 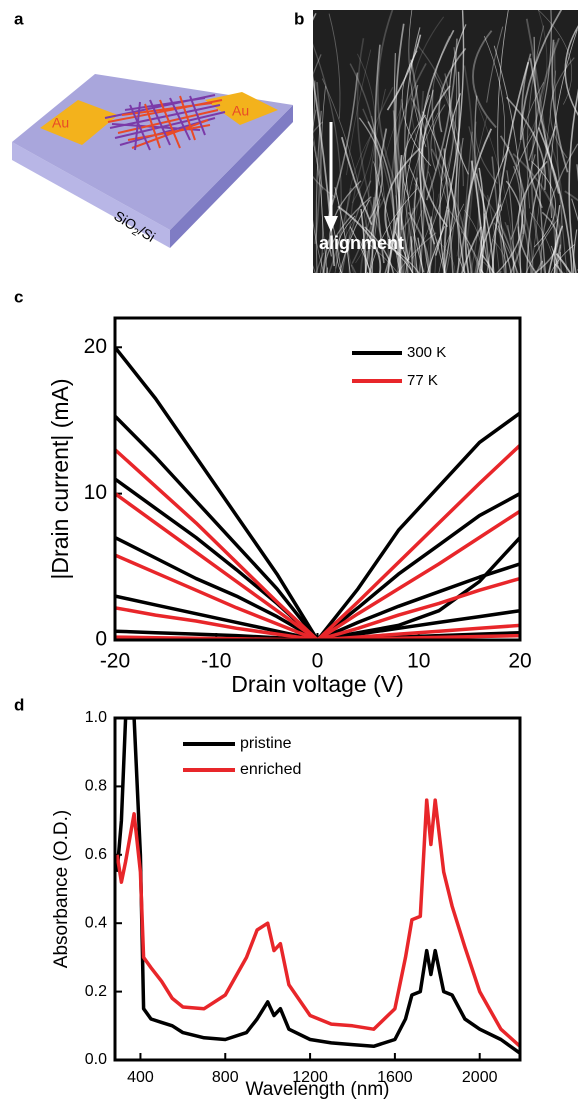 I want to click on y-tick-label: 0.4, so click(x=96, y=922).